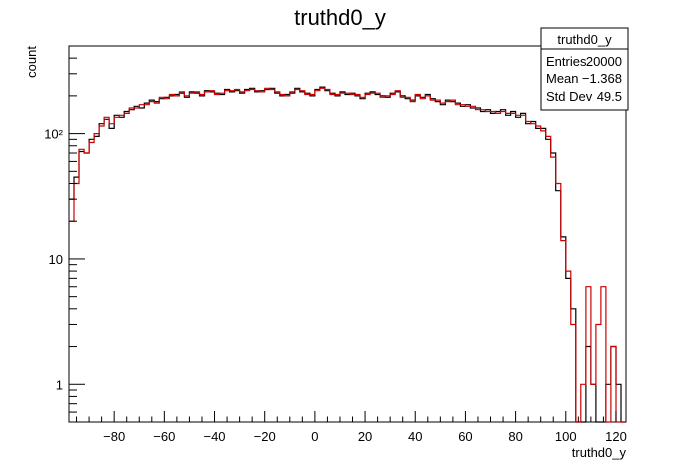  I want to click on x-tick-label: 100, so click(566, 436).